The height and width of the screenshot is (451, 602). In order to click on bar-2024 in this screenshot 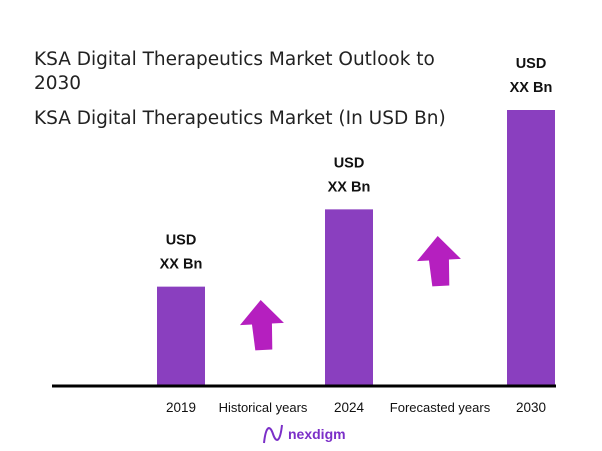, I will do `click(349, 297)`.